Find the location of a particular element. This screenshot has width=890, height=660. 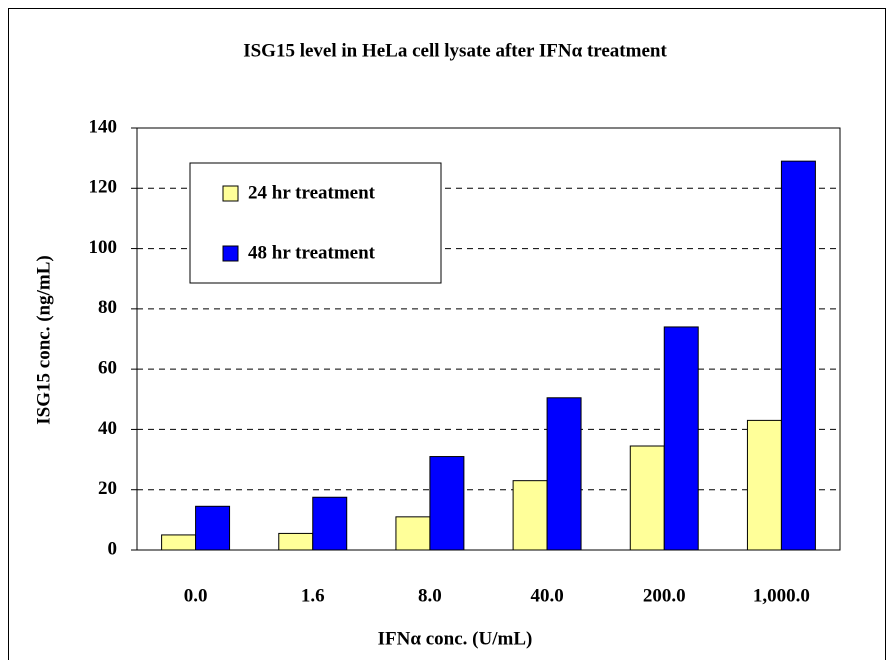

y-tick-label: 100 is located at coordinates (103, 247).